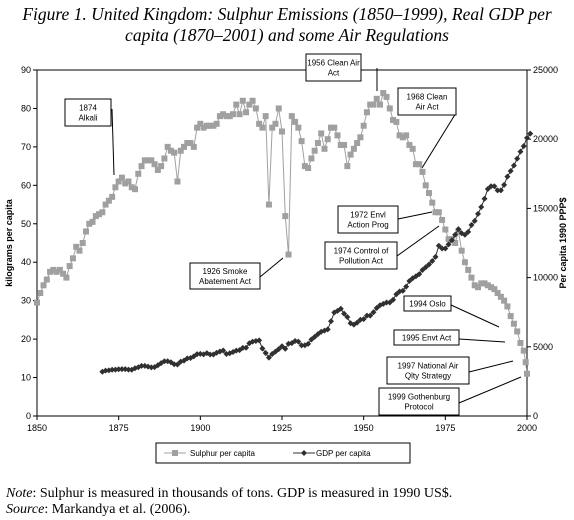  I want to click on x-tick-label: 1950, so click(364, 428).